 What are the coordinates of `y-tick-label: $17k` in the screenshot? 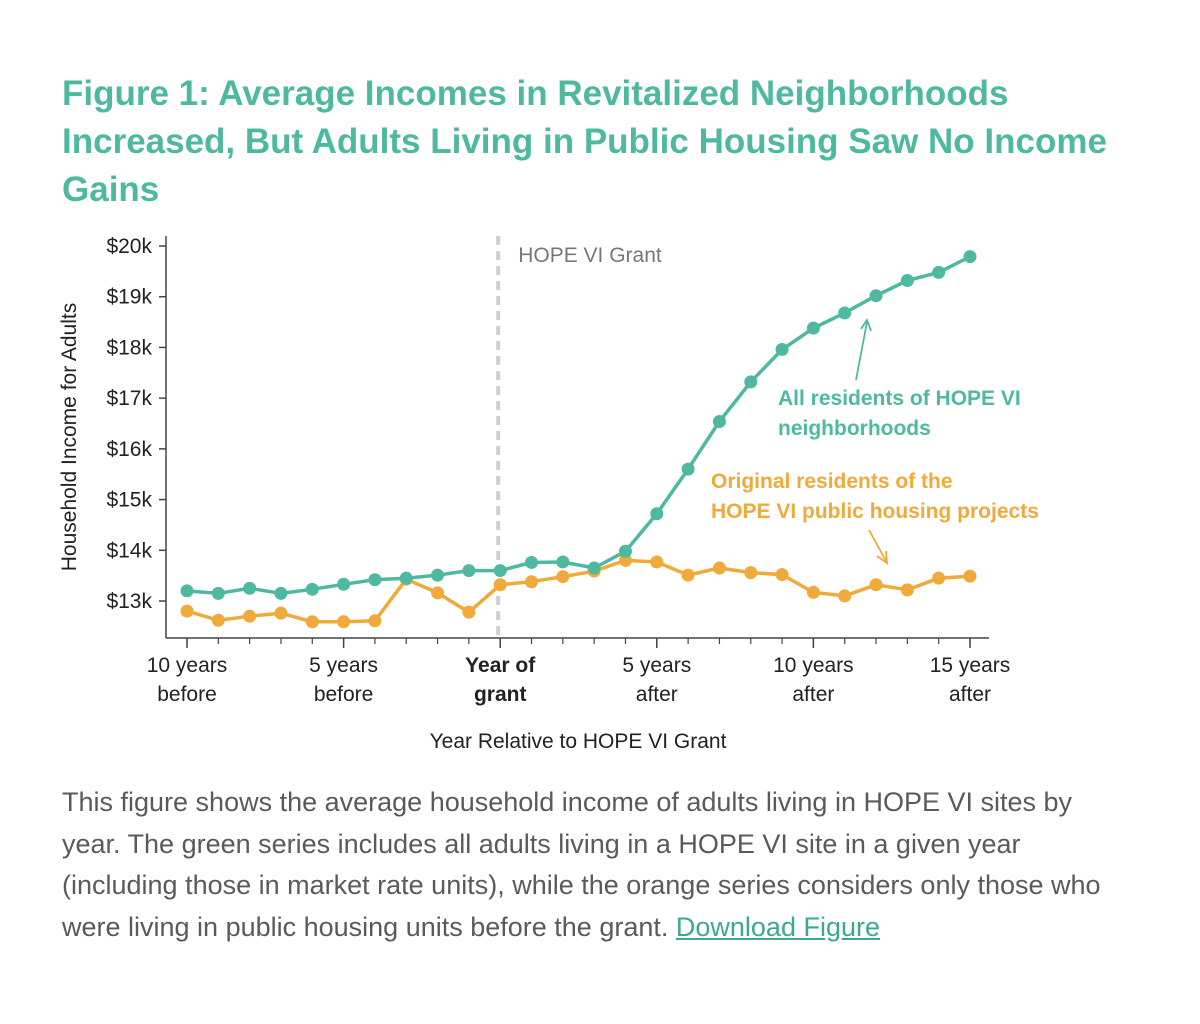 It's located at (129, 398).